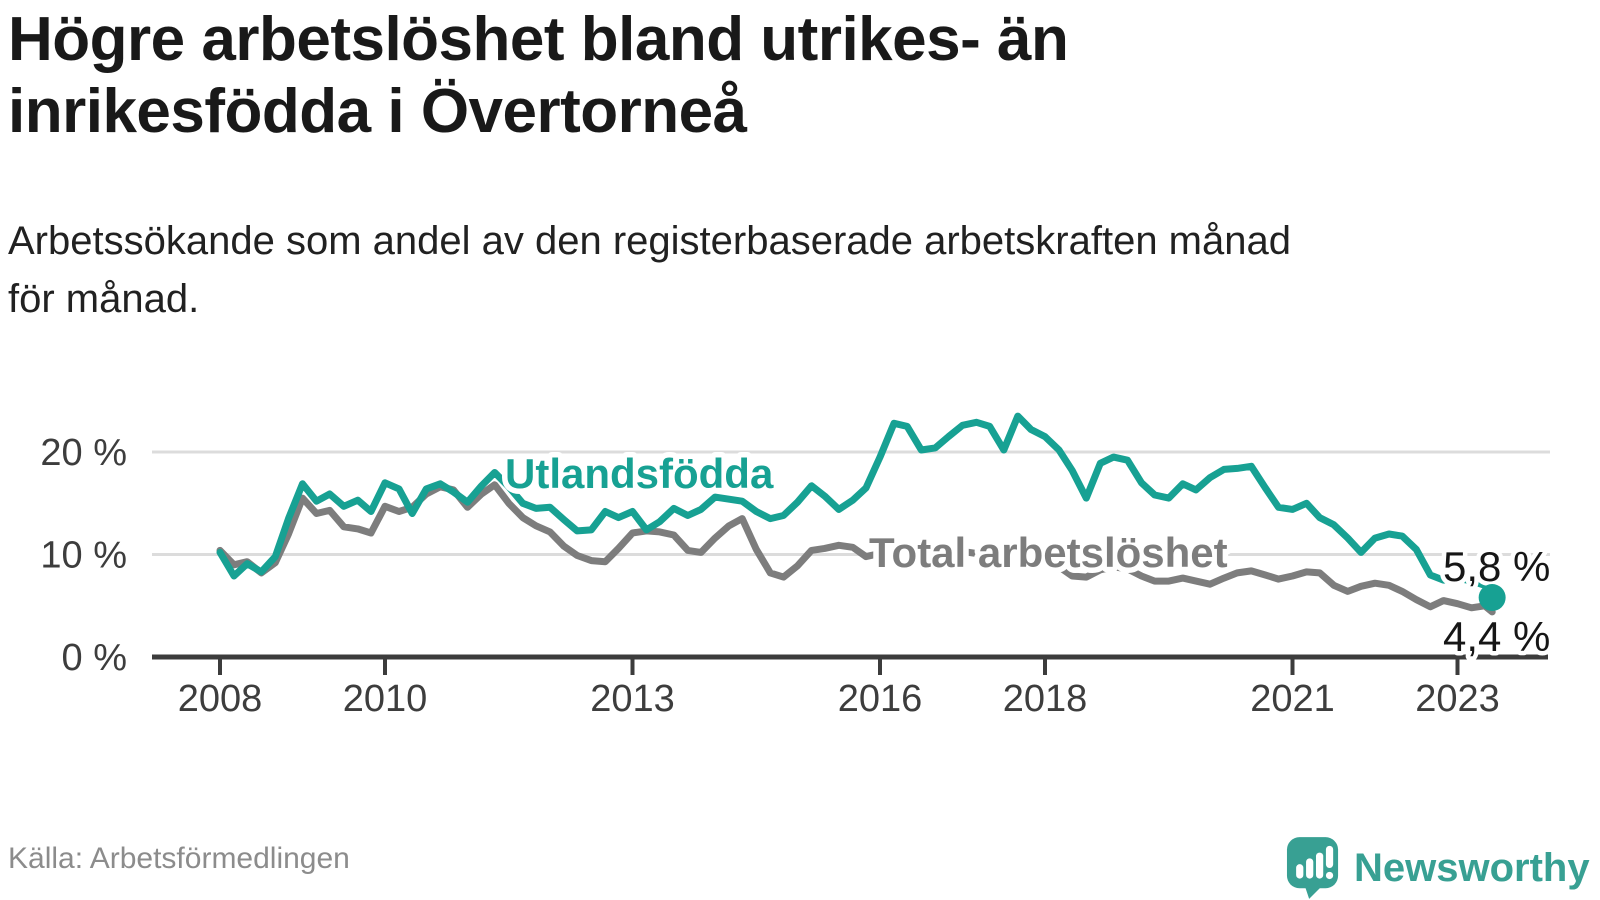 The height and width of the screenshot is (900, 1600). Describe the element at coordinates (377, 111) in the screenshot. I see `page-title-line-2: inrikesfödda i Övertorneå` at that location.